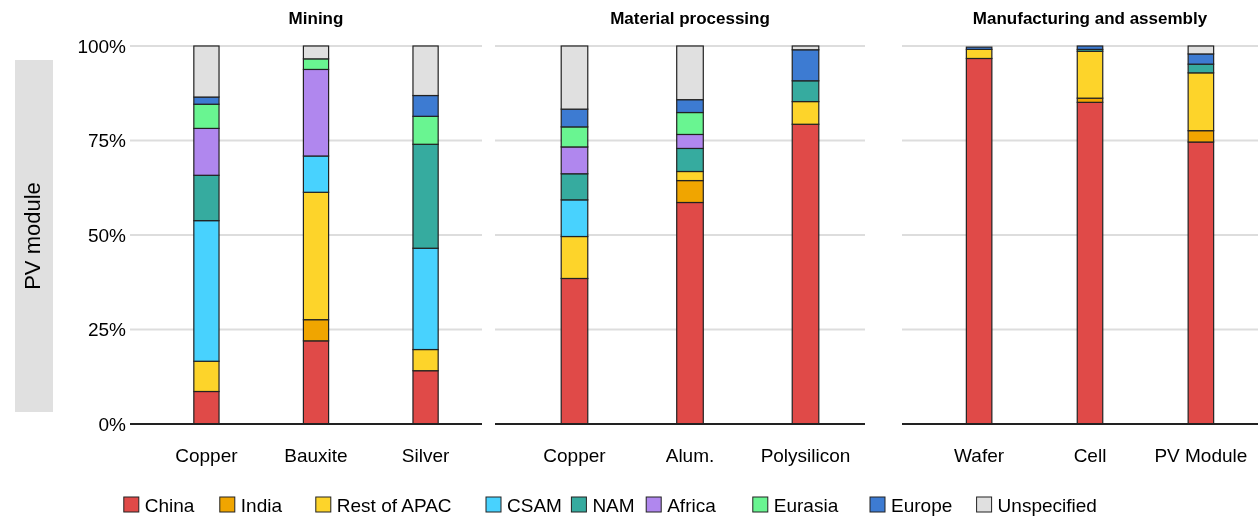 This screenshot has width=1260, height=518. Describe the element at coordinates (169, 505) in the screenshot. I see `legend-label: China` at that location.